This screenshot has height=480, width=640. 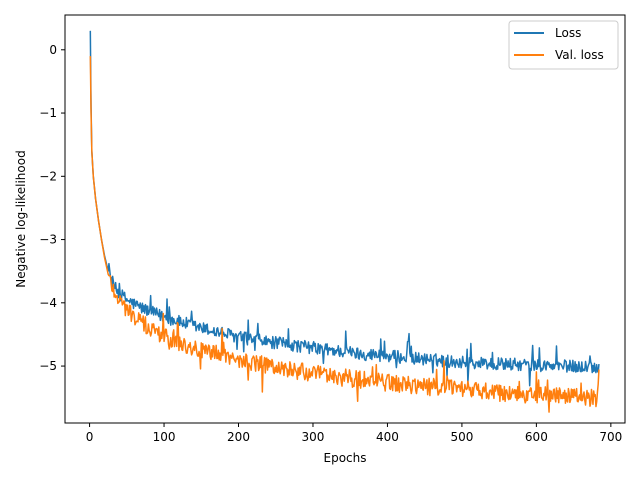 What do you see at coordinates (48, 113) in the screenshot?
I see `y-tick-label: −1` at bounding box center [48, 113].